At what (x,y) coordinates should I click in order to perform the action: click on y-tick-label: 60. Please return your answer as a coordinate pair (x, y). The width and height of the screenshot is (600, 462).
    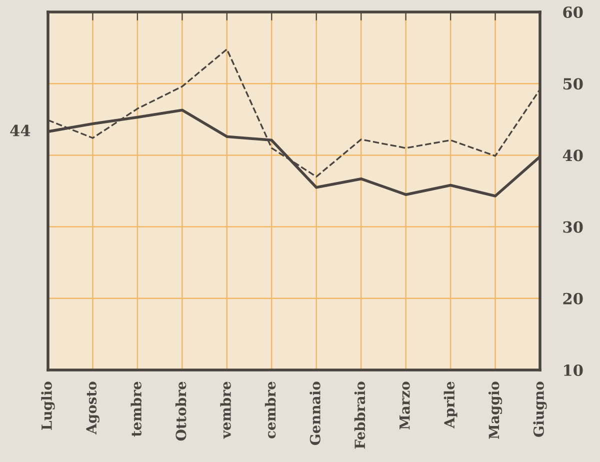
    Looking at the image, I should click on (573, 12).